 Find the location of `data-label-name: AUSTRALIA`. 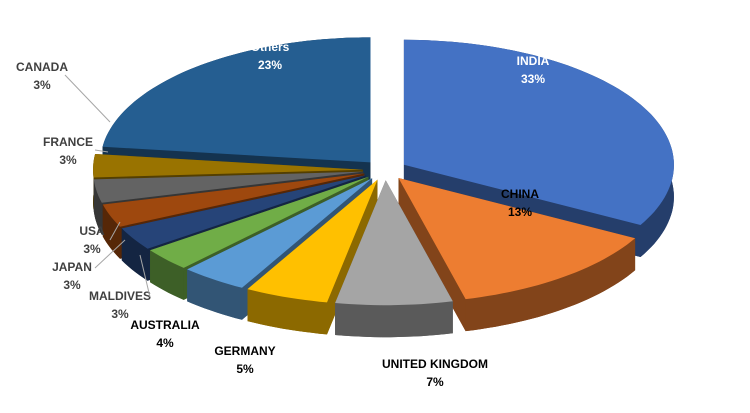

data-label-name: AUSTRALIA is located at coordinates (165, 325).